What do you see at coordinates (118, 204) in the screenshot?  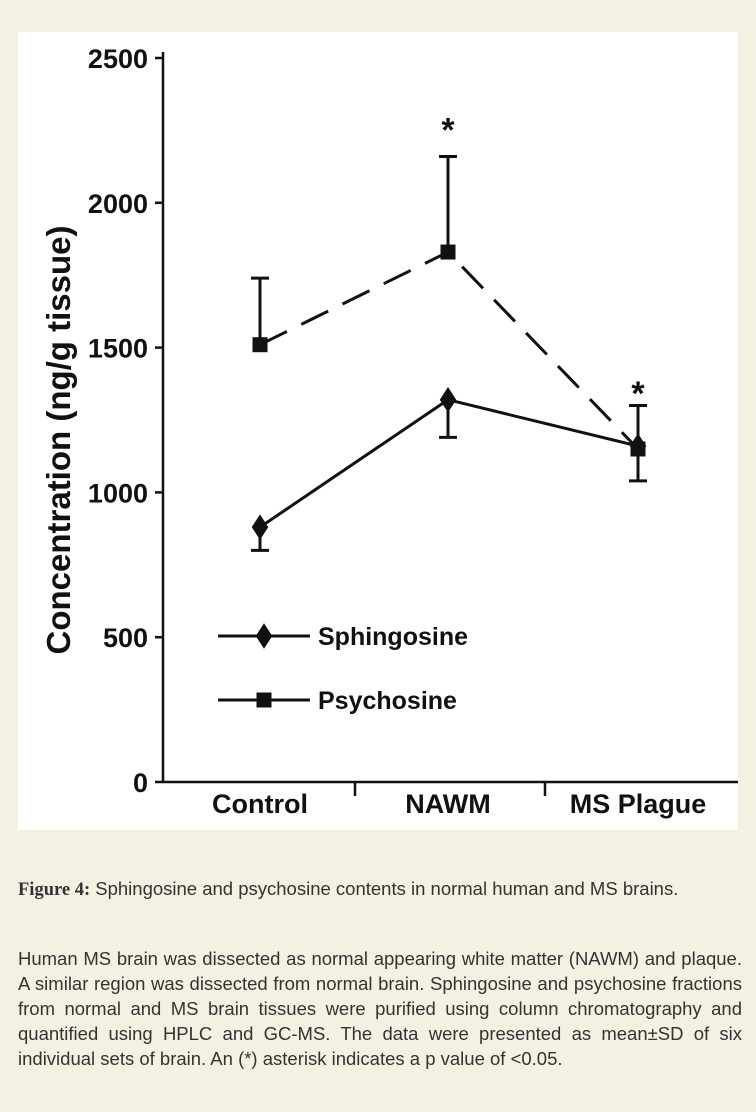 I see `y-tick-label: 2000` at bounding box center [118, 204].